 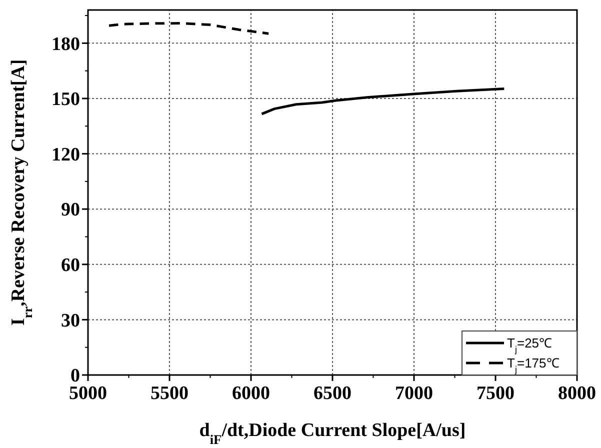 I want to click on x-tick-label: 6500, so click(x=333, y=393).